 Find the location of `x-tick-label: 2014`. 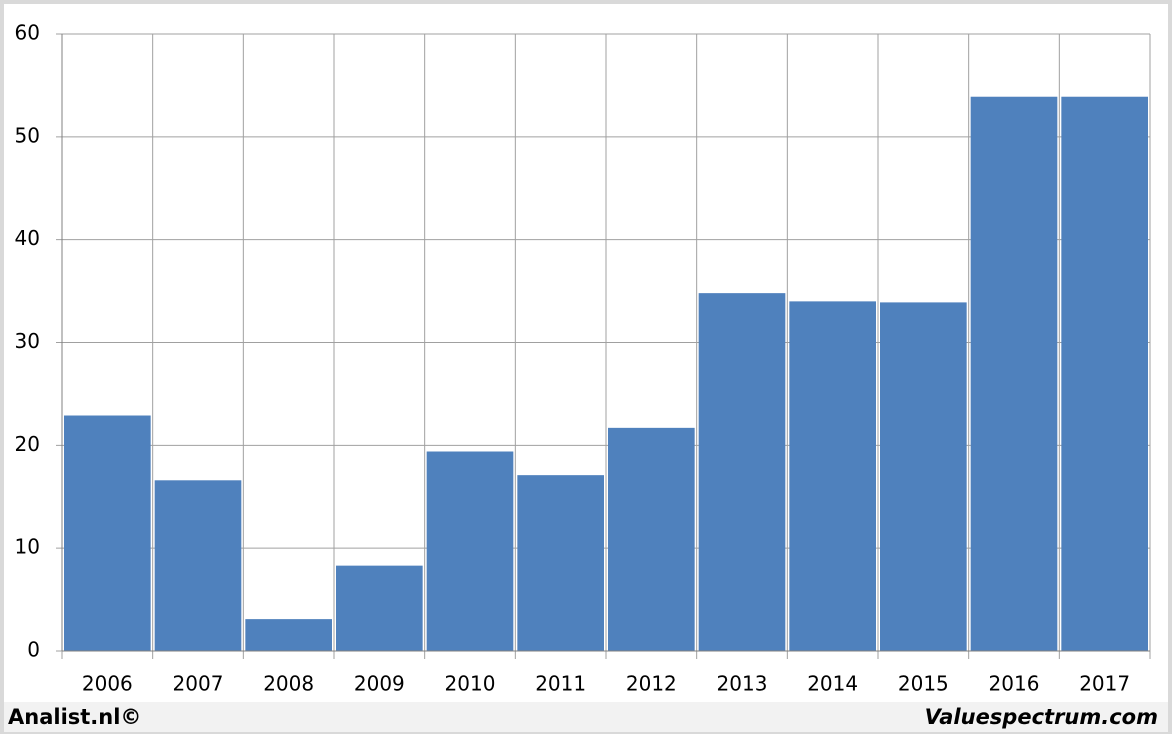

x-tick-label: 2014 is located at coordinates (832, 684).